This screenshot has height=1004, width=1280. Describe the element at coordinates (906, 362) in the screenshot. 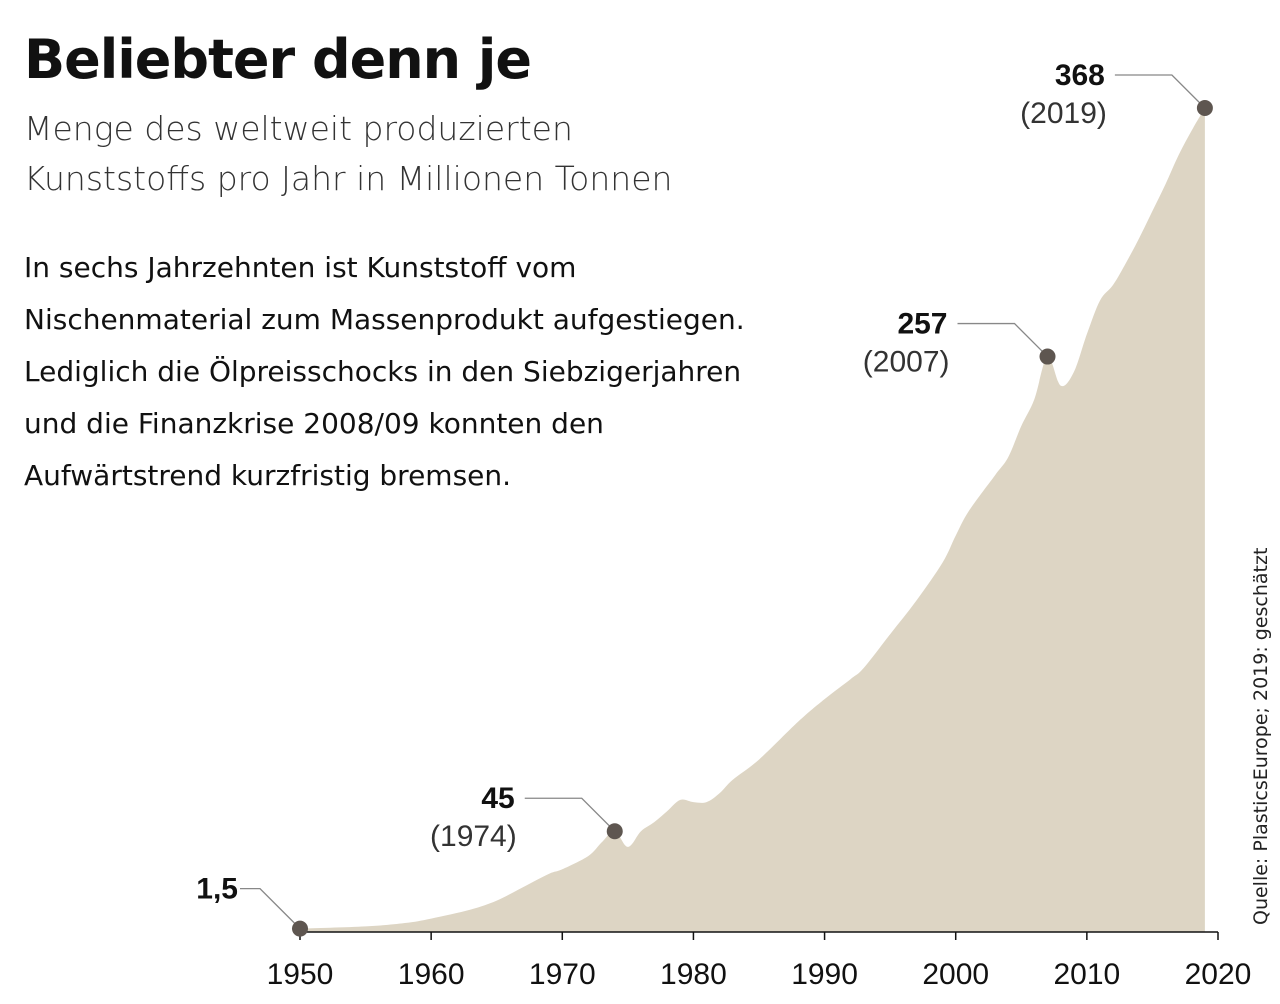

I see `annotation-year: (2007)` at that location.